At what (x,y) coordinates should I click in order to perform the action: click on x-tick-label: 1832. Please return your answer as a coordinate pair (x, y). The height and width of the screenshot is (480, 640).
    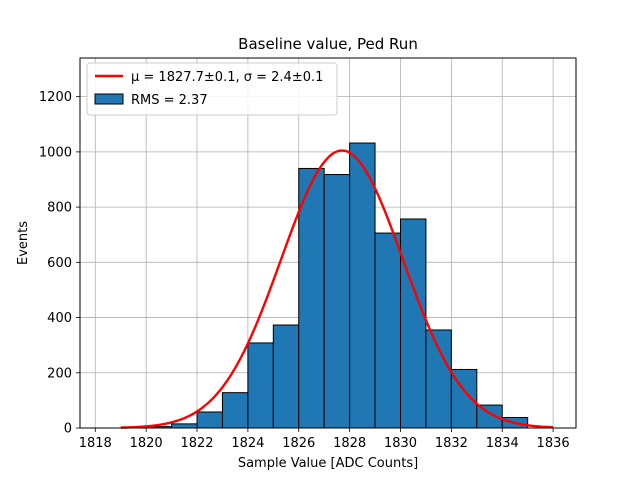
    Looking at the image, I should click on (451, 443).